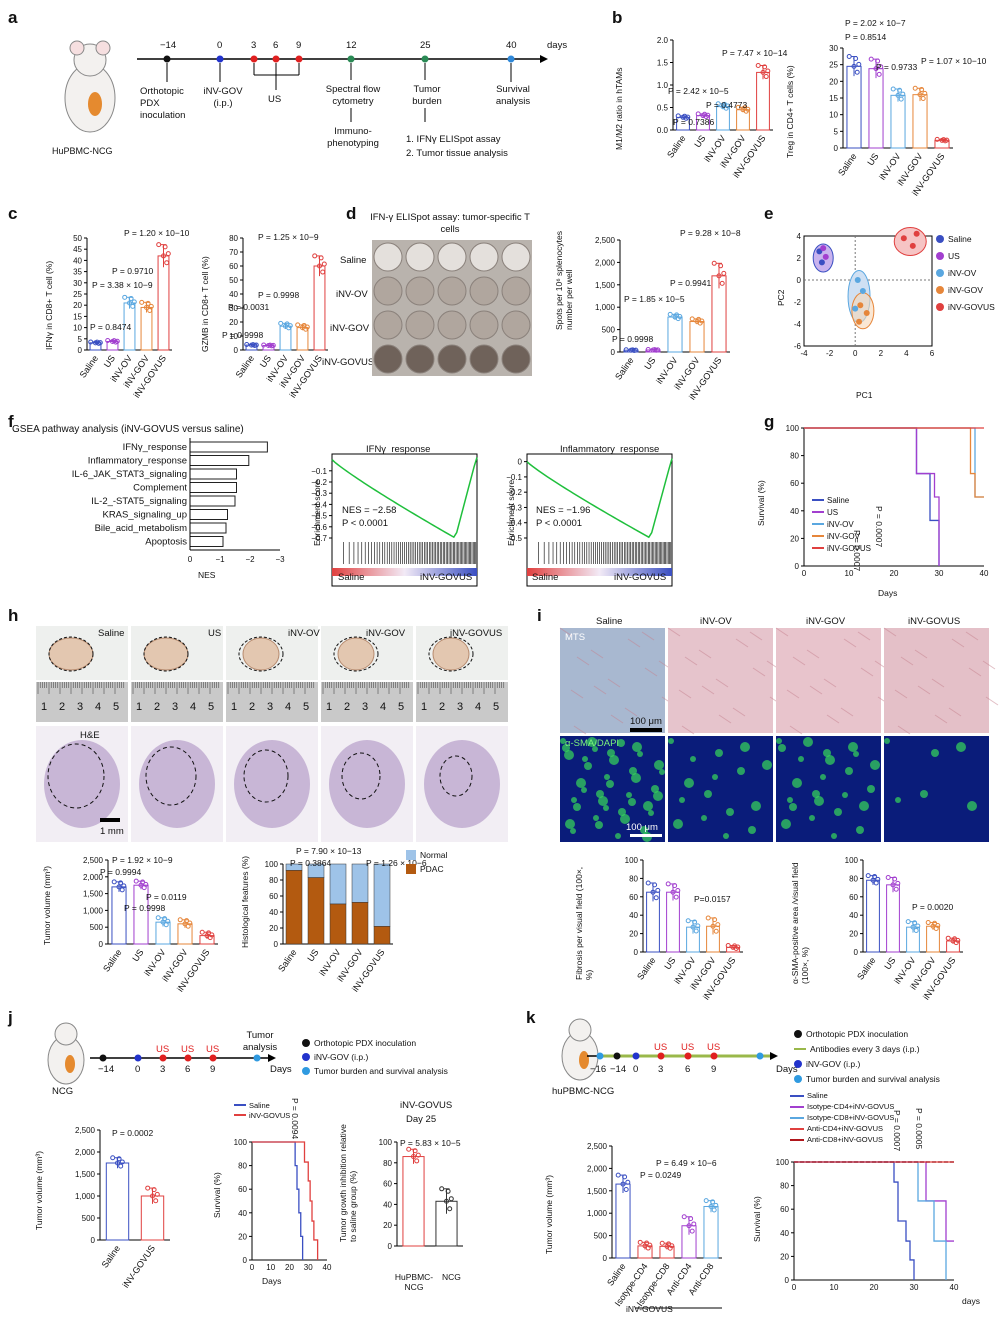 The image size is (1007, 1328). What do you see at coordinates (897, 1131) in the screenshot?
I see `p-value: P = 0.0007` at bounding box center [897, 1131].